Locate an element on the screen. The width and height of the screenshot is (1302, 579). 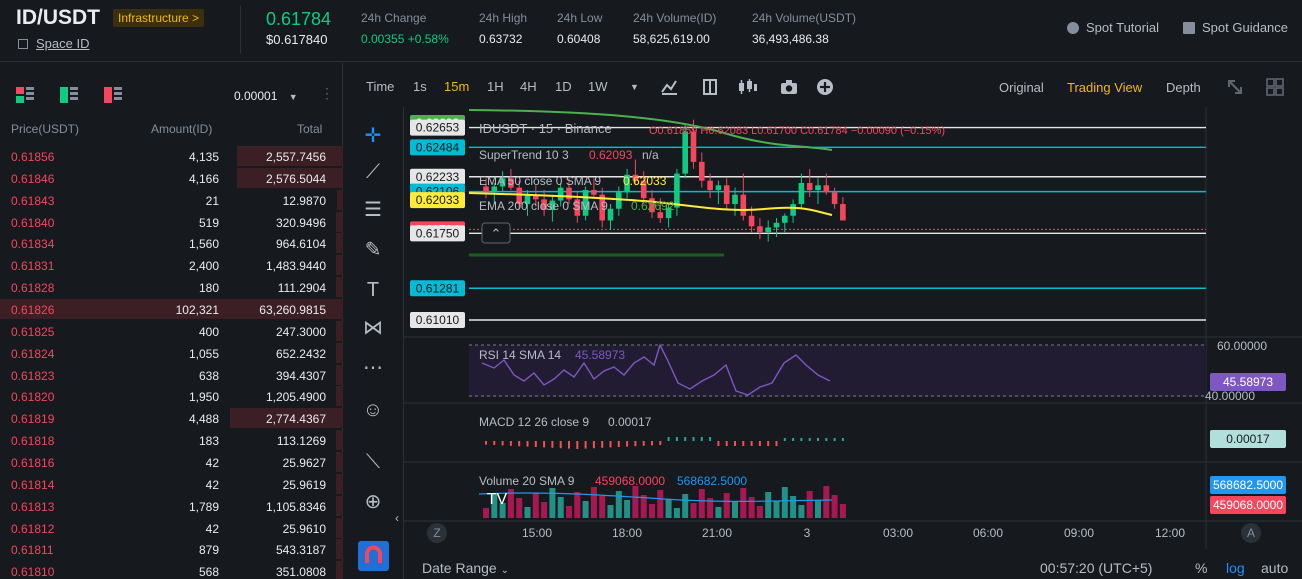
prediction-icon: ⋯ is located at coordinates (373, 368).